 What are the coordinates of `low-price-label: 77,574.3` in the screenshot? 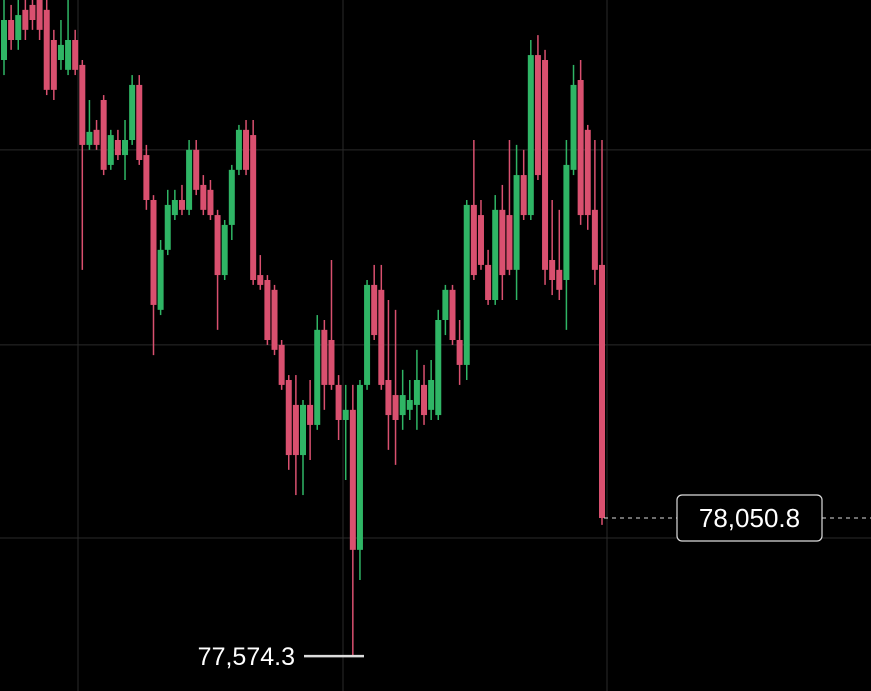 It's located at (246, 657).